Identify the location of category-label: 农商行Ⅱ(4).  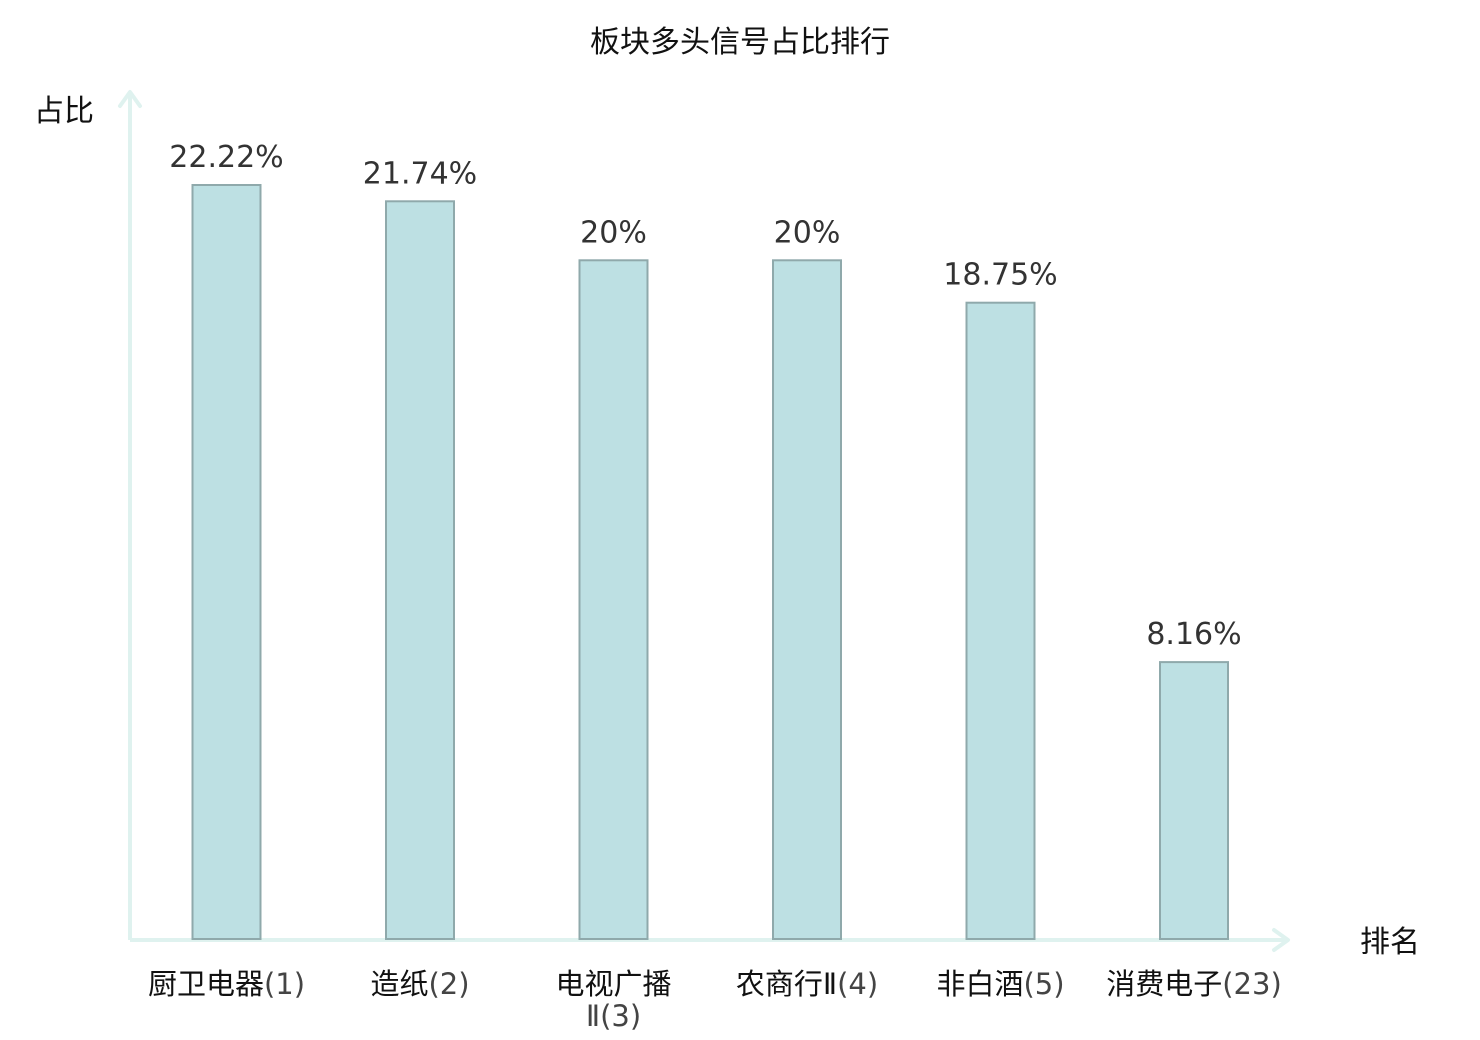
(807, 984).